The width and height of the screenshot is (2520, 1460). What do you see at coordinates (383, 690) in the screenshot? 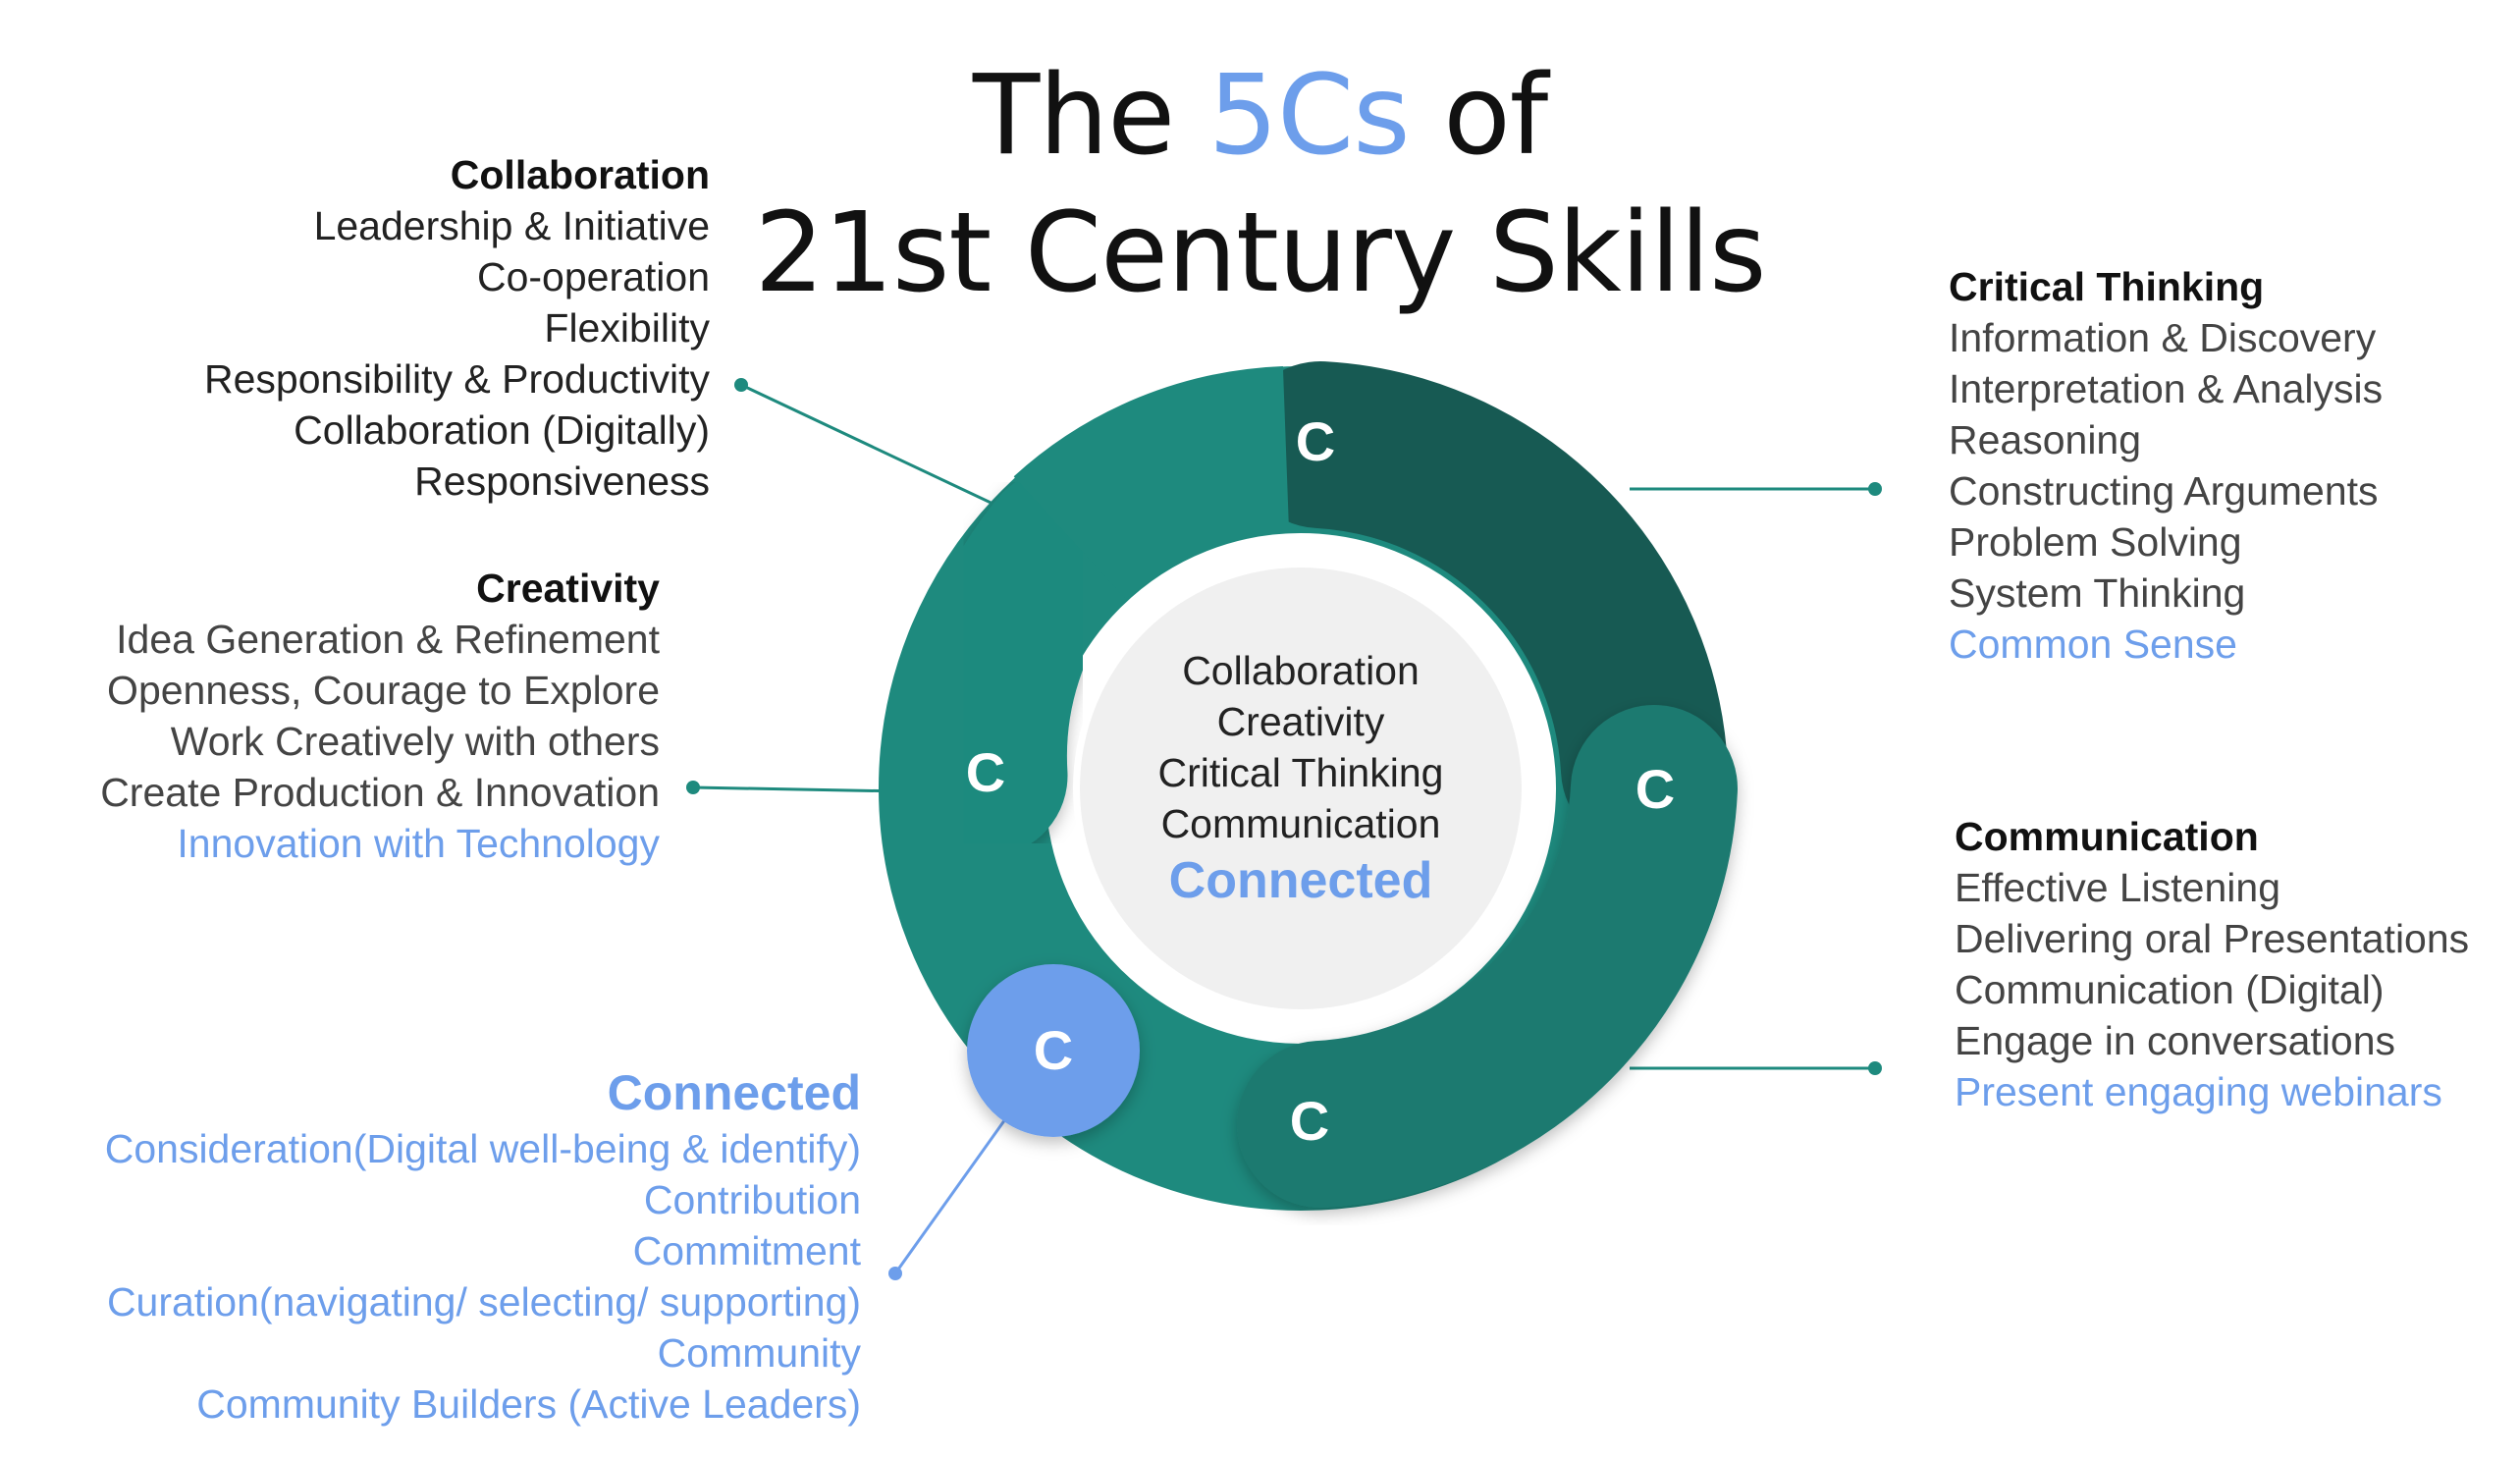
I see `creativity-item: Openness, Courage to Explore` at bounding box center [383, 690].